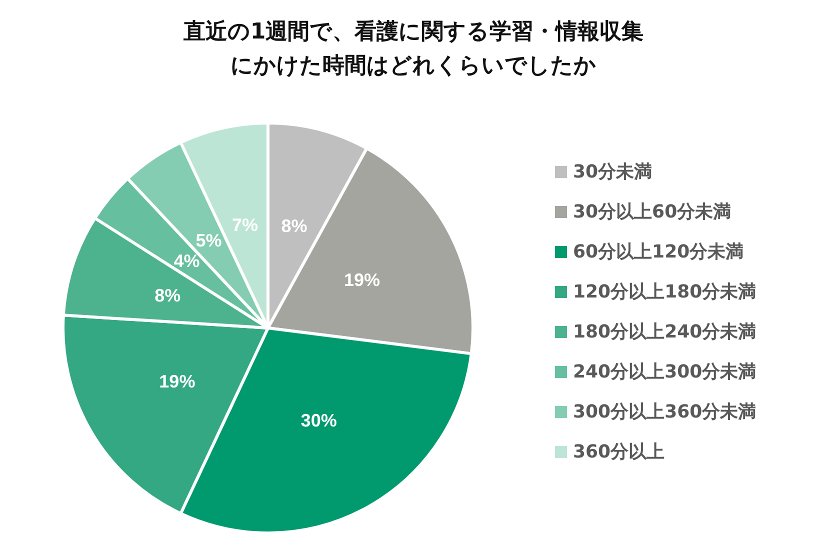  Describe the element at coordinates (664, 412) in the screenshot. I see `legend-label: 300分以上360分未満` at that location.